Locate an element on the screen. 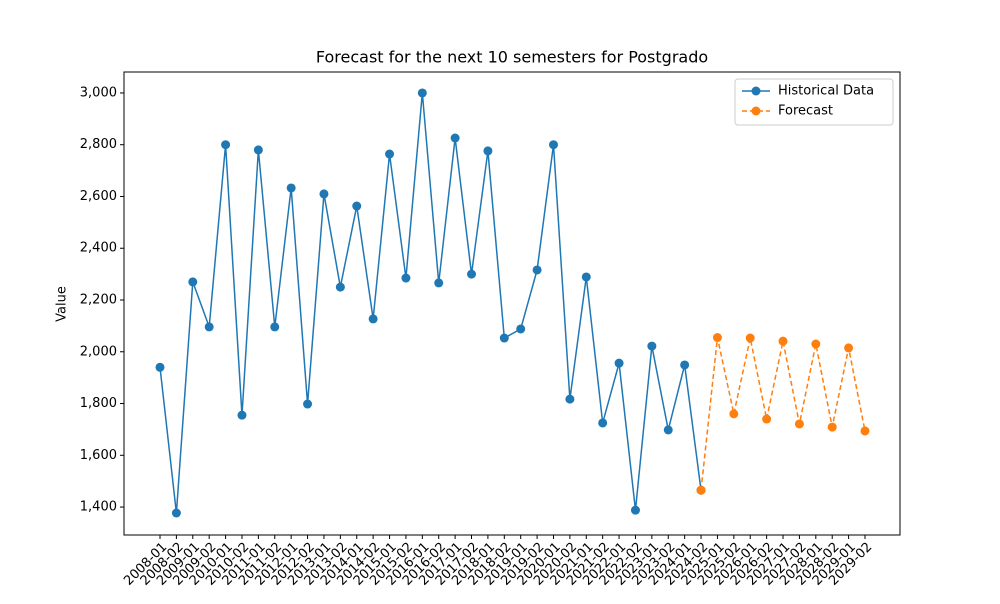 Image resolution: width=1000 pixels, height=604 pixels. y-tick-label: 2,800 is located at coordinates (98, 144).